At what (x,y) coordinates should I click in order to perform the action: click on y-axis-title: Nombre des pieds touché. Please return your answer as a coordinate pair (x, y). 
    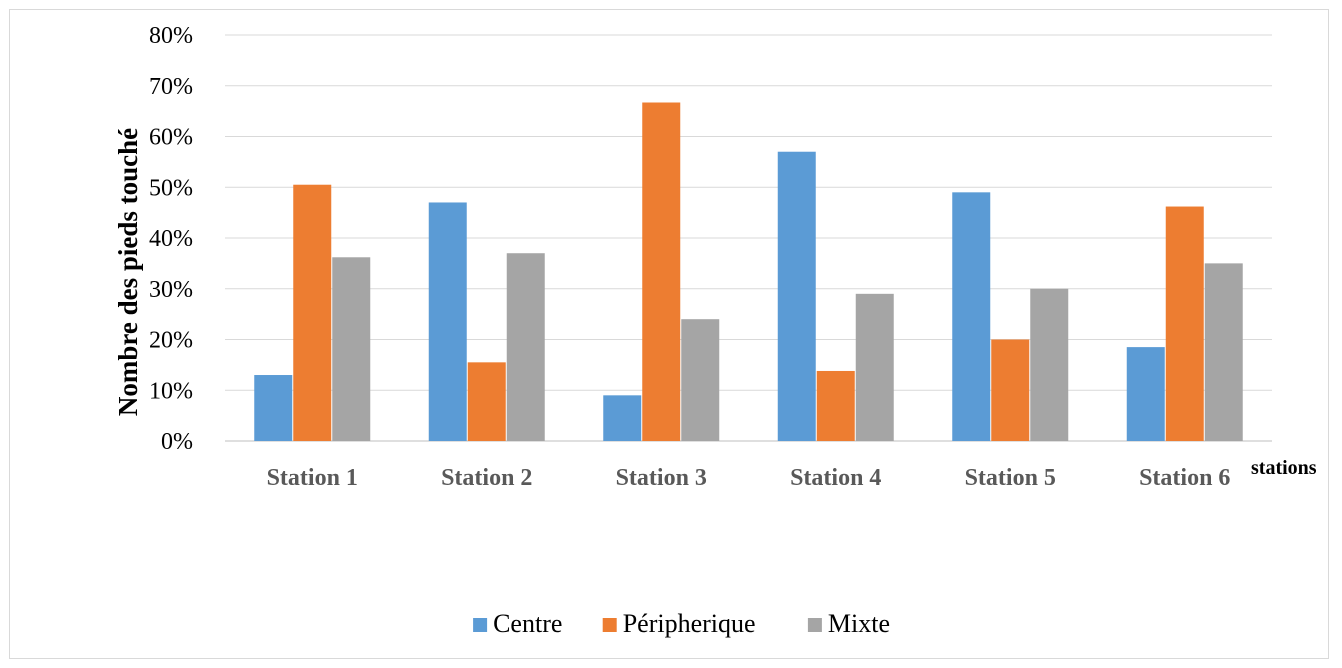
    Looking at the image, I should click on (128, 272).